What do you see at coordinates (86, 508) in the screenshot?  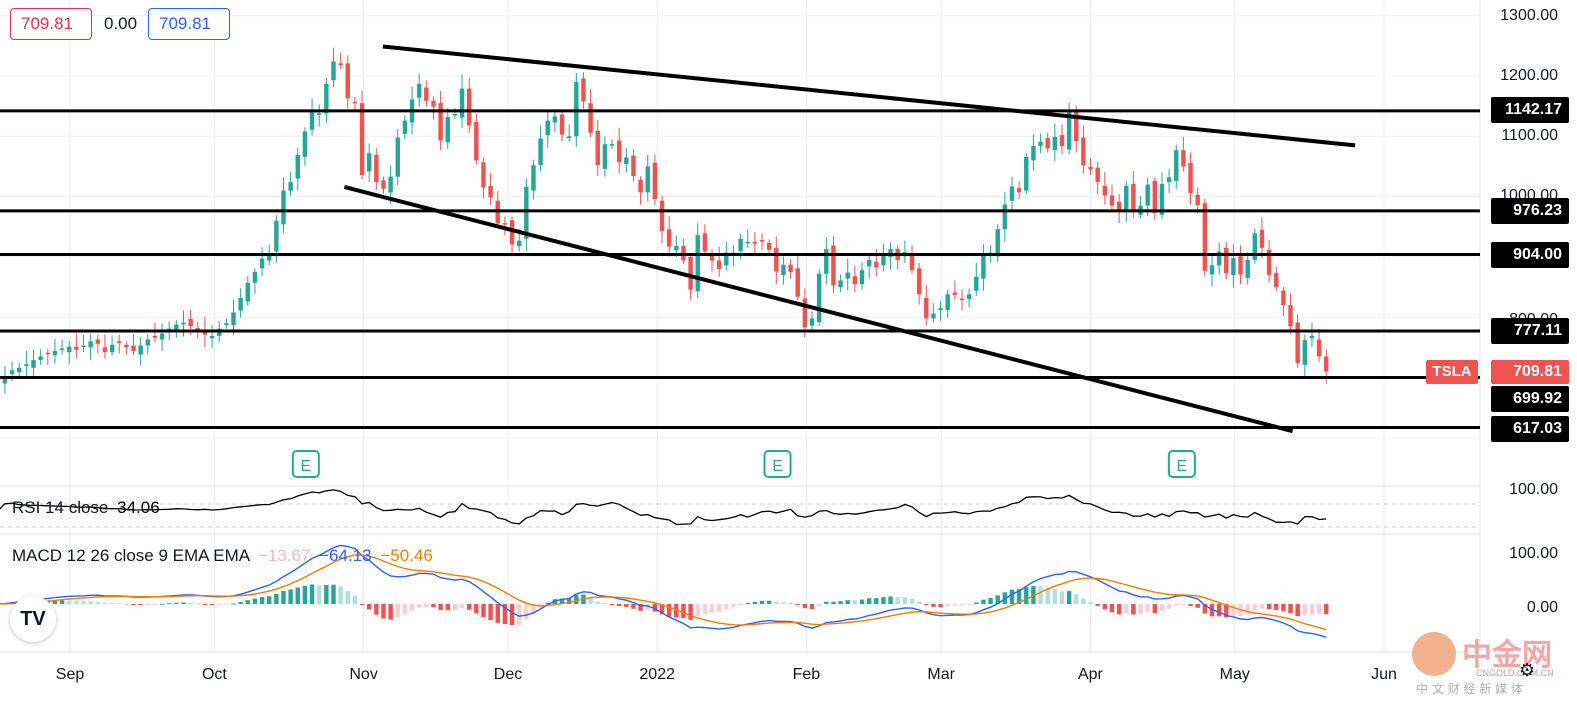 I see `rsi-legend: RSI 14 close 34.06` at bounding box center [86, 508].